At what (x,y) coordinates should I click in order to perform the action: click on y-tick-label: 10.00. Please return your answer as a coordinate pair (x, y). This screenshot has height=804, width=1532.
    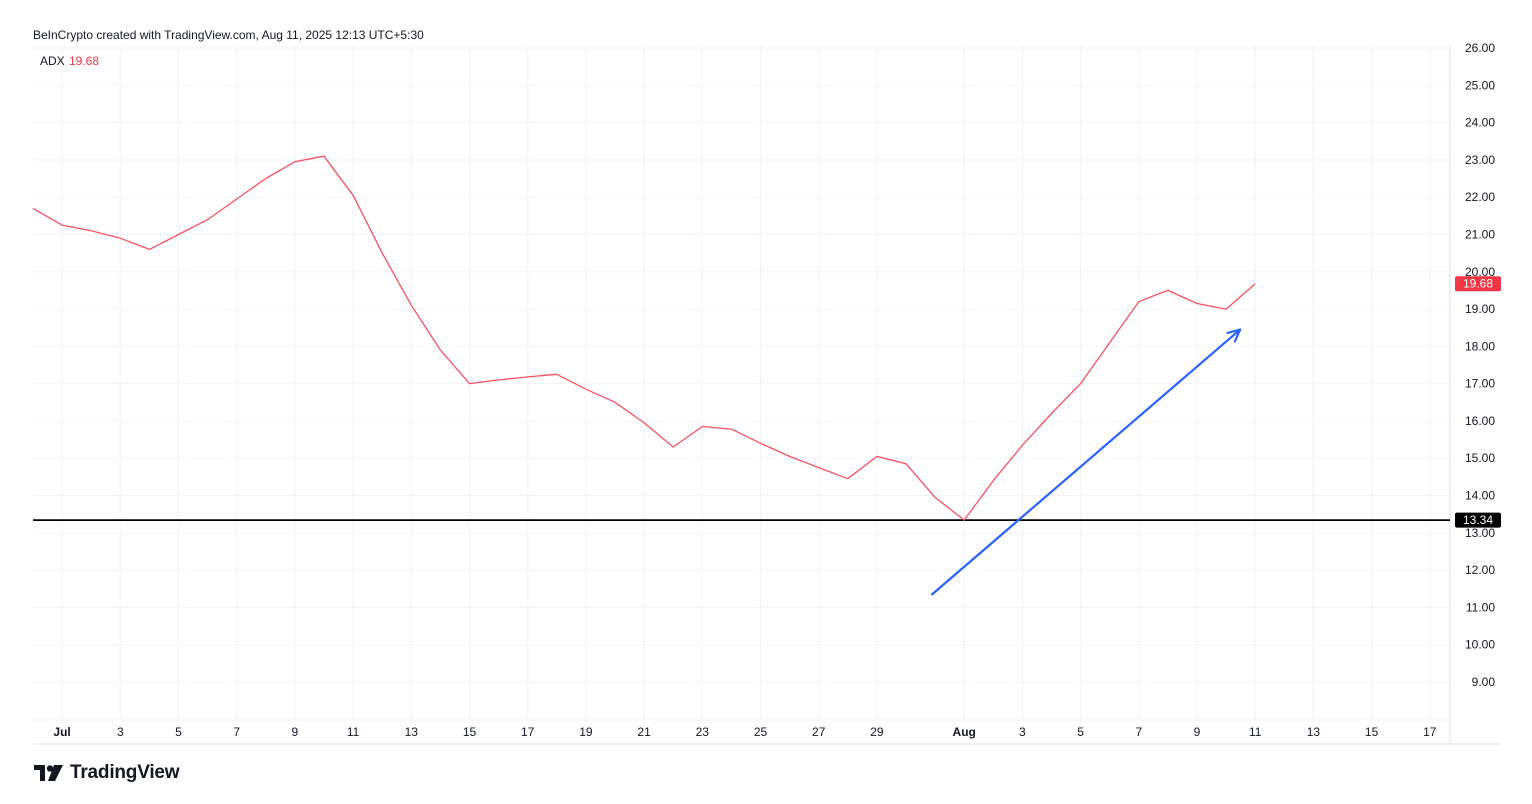
    Looking at the image, I should click on (1480, 645).